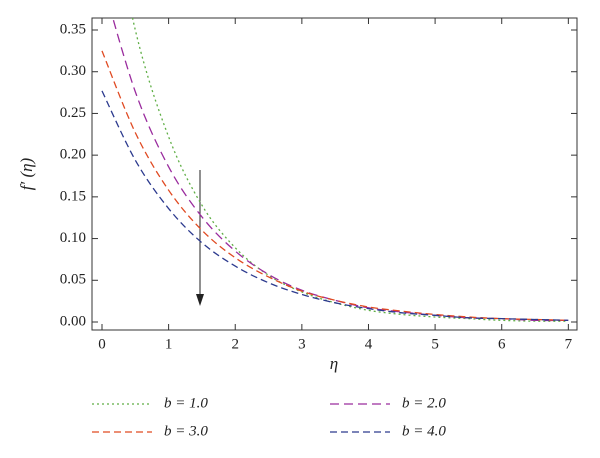  I want to click on y-tick-label: 0.10, so click(73, 238).